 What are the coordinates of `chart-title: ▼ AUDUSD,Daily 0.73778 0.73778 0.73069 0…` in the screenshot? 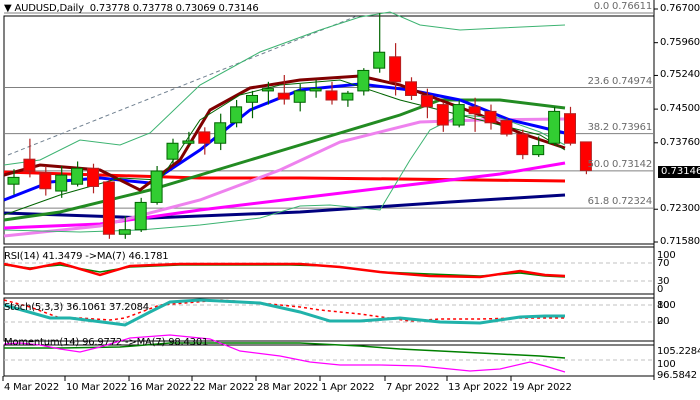 It's located at (131, 8).